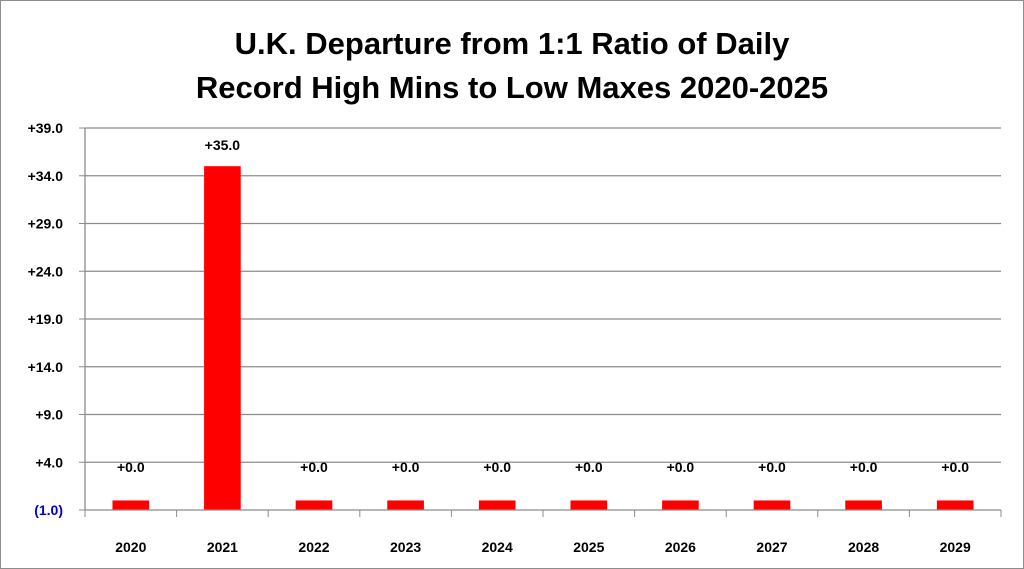 The width and height of the screenshot is (1024, 569). What do you see at coordinates (406, 467) in the screenshot?
I see `data-label-2023: +0.0` at bounding box center [406, 467].